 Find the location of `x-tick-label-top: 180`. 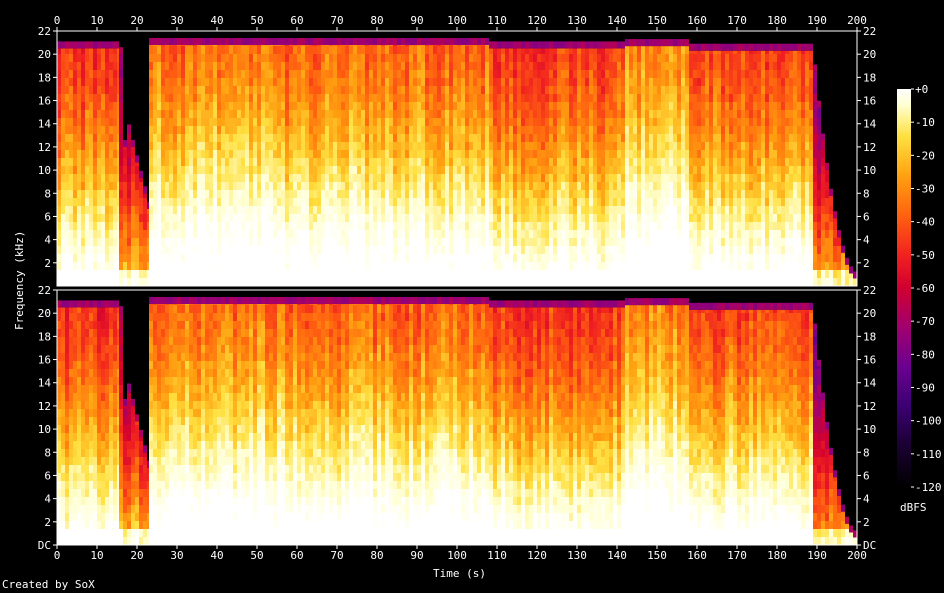

x-tick-label-top: 180 is located at coordinates (777, 20).